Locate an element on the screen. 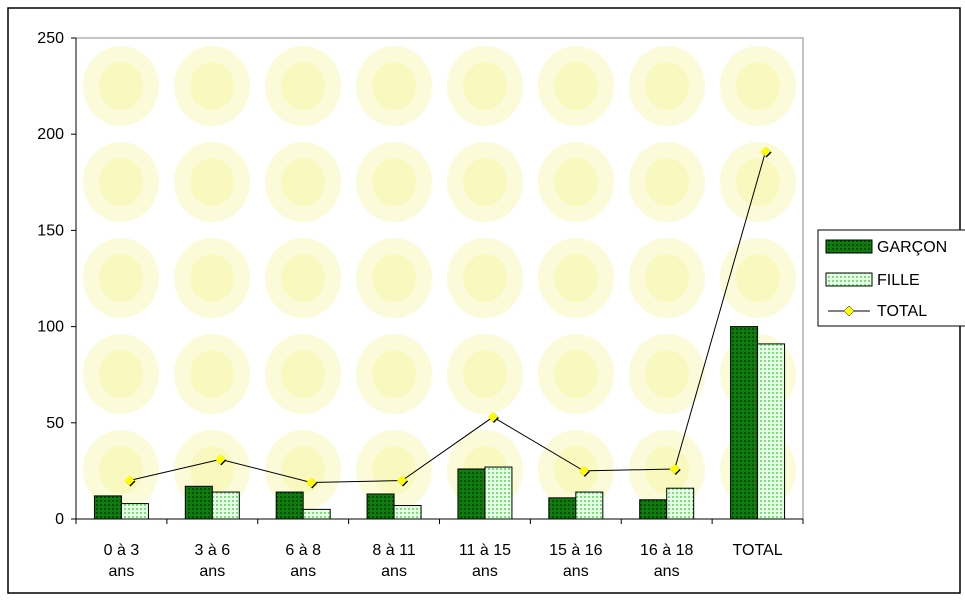 Image resolution: width=965 pixels, height=602 pixels. legend-swatch-garcon is located at coordinates (849, 246).